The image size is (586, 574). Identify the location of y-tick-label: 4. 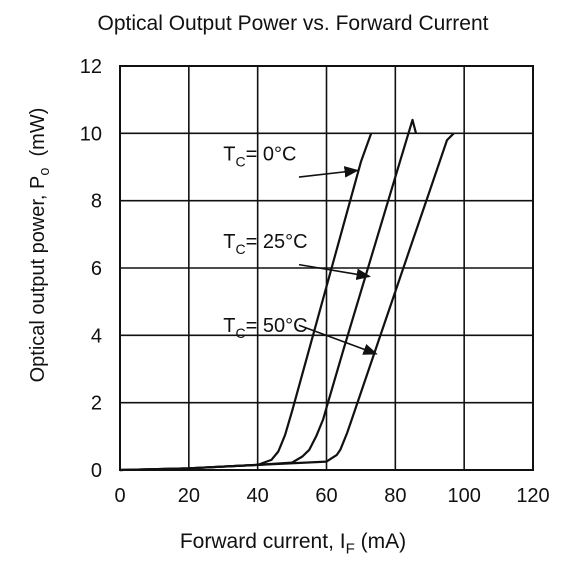
(96, 336).